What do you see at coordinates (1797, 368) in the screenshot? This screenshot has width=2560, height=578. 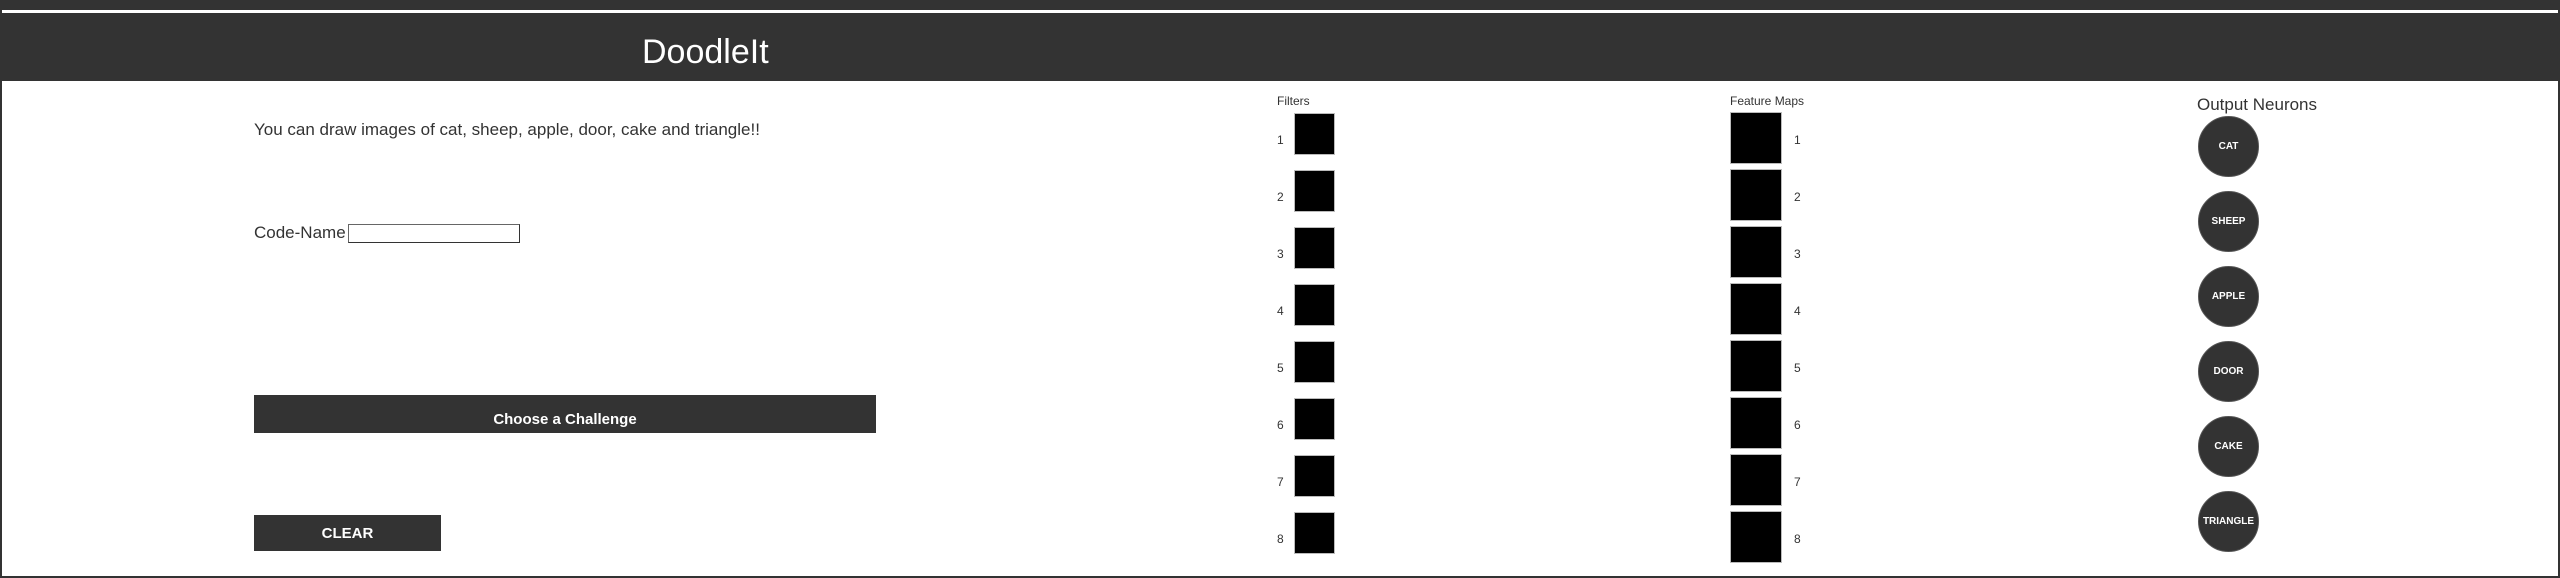 I see `feature-map-number: 5` at bounding box center [1797, 368].